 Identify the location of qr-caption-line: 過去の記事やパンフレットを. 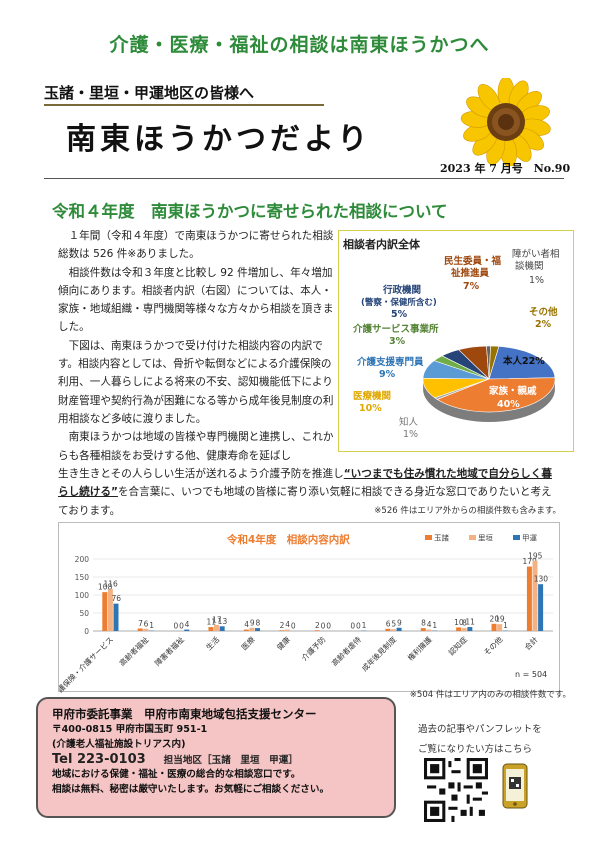
(480, 729).